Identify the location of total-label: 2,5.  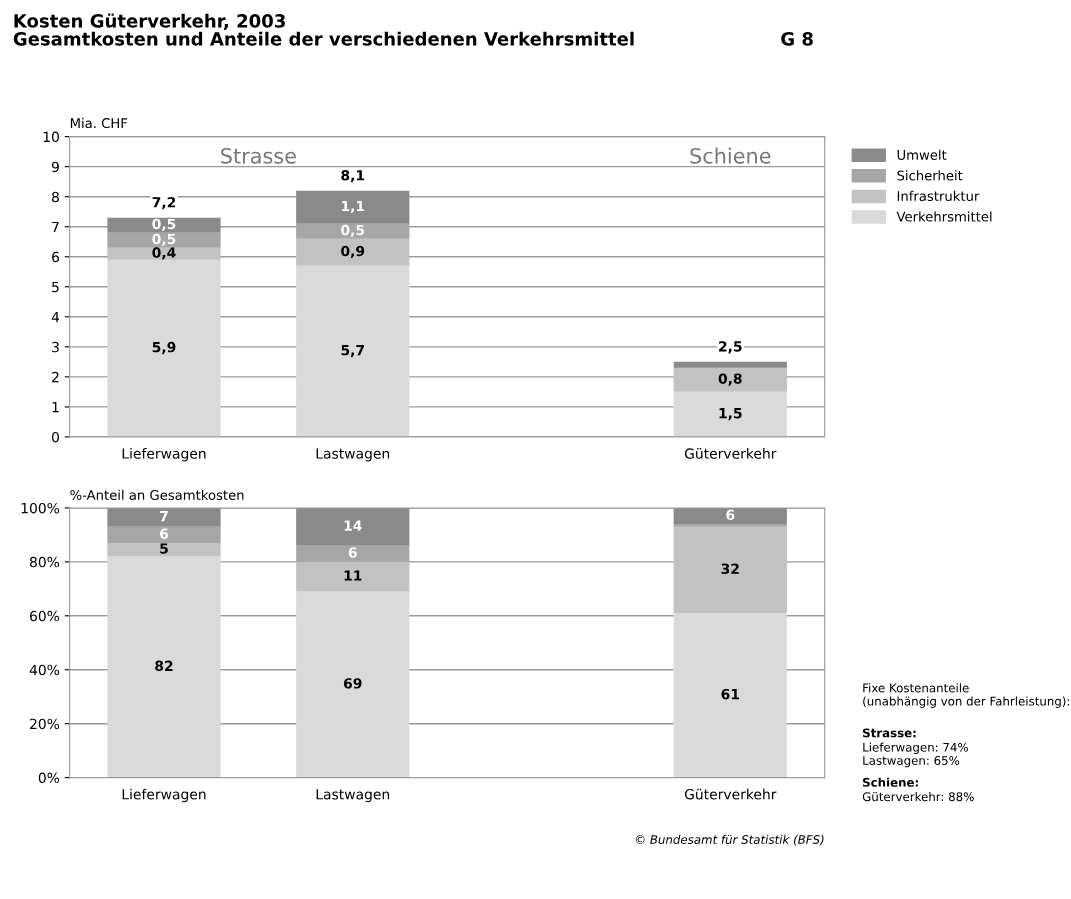
(730, 347).